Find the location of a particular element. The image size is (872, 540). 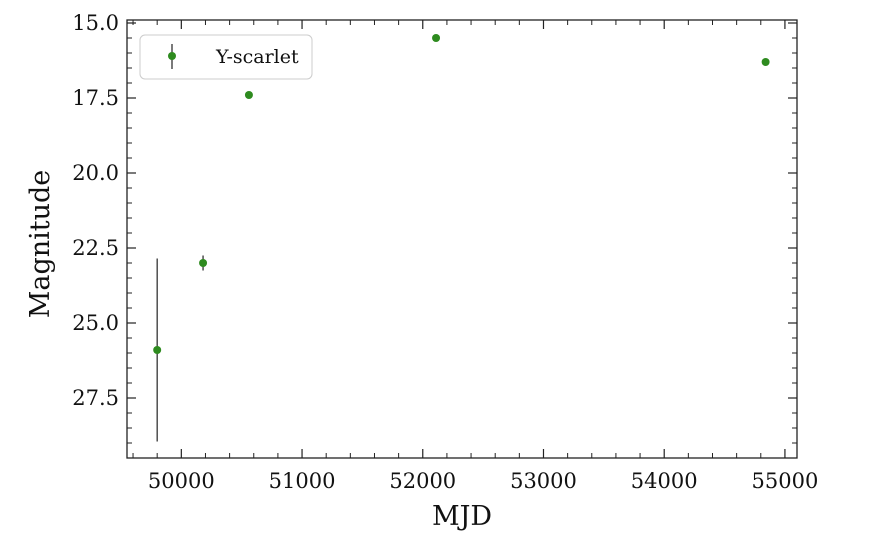

y-tick-label: 15.0 is located at coordinates (95, 23).